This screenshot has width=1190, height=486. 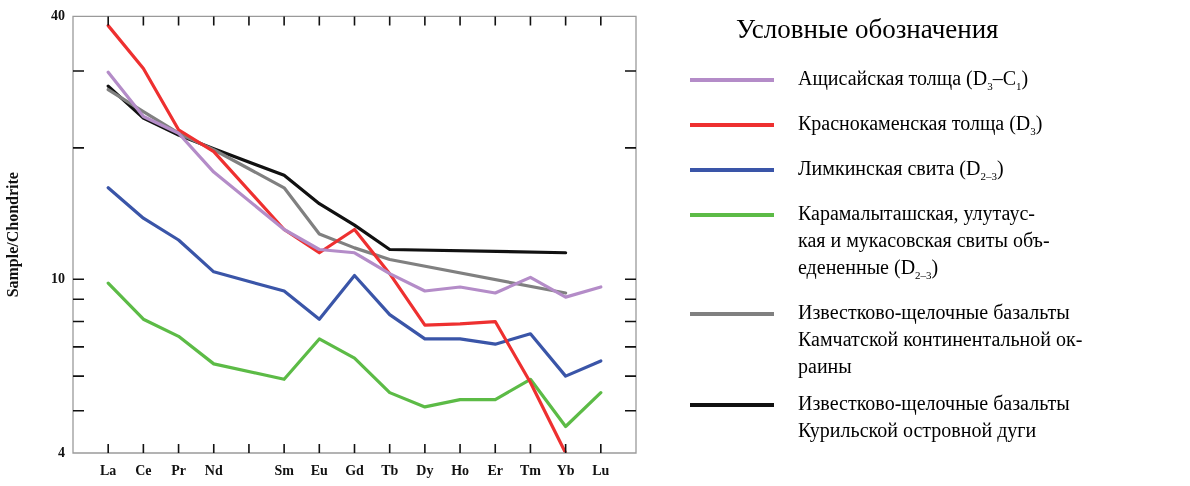 I want to click on x-tick-label: Eu, so click(x=319, y=471).